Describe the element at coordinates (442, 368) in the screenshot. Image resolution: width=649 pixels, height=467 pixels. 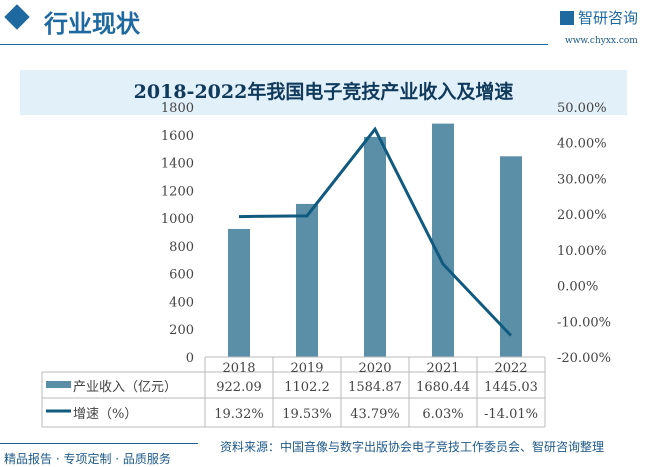
I see `category-label: 2021` at that location.